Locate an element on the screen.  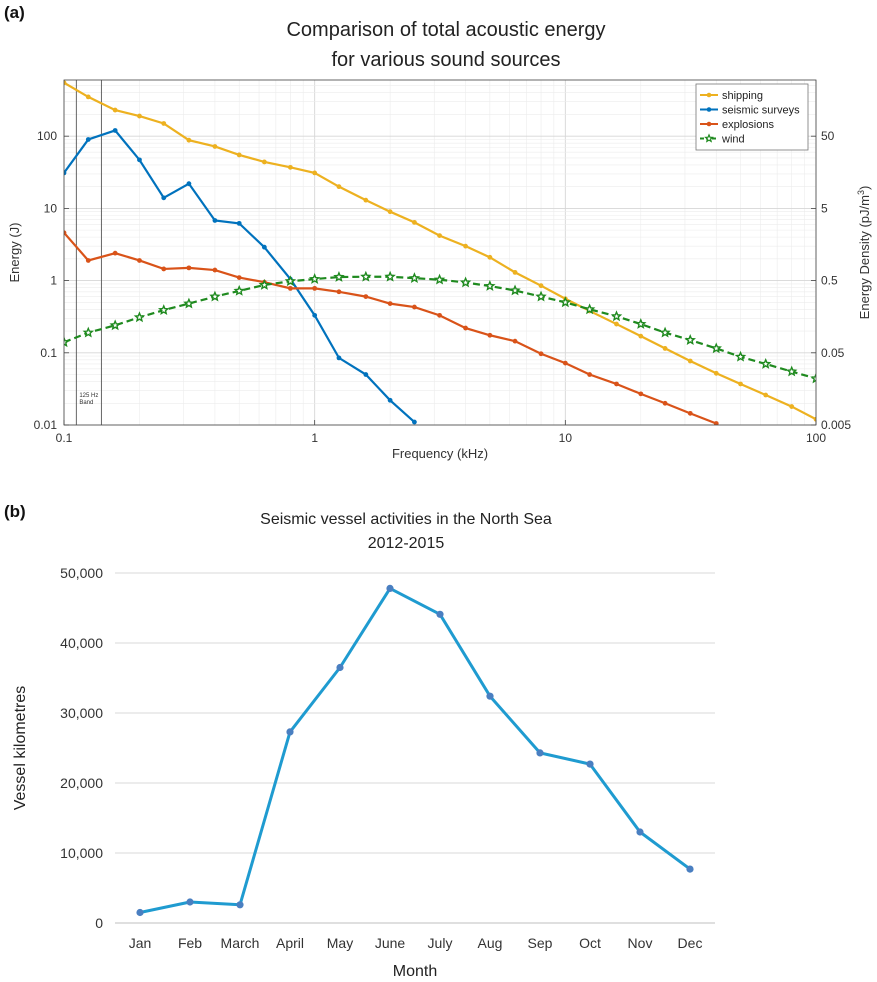
y-tick-label: 40,000 is located at coordinates (81, 643).